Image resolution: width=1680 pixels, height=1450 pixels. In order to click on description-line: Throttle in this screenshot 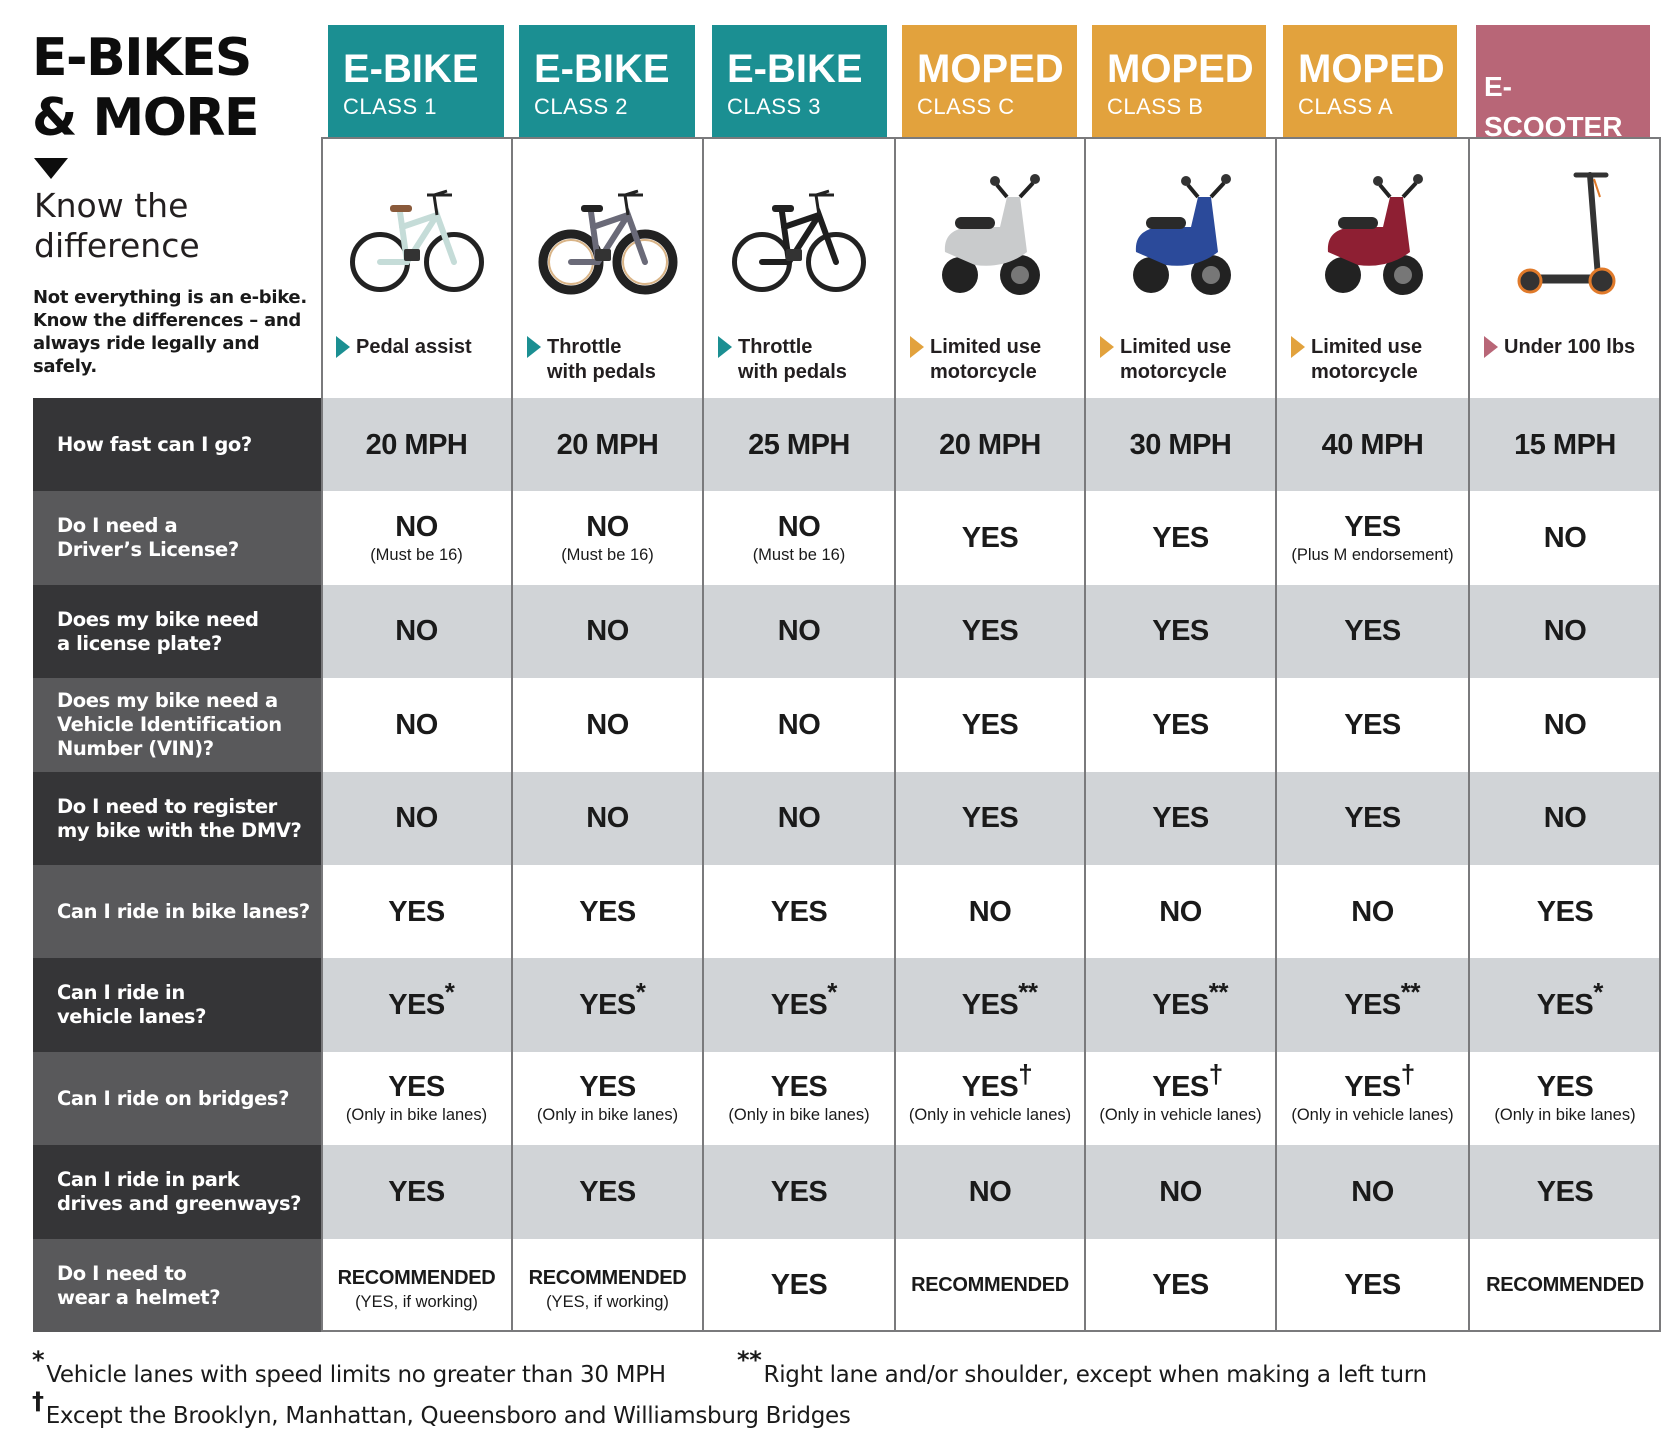, I will do `click(775, 347)`.